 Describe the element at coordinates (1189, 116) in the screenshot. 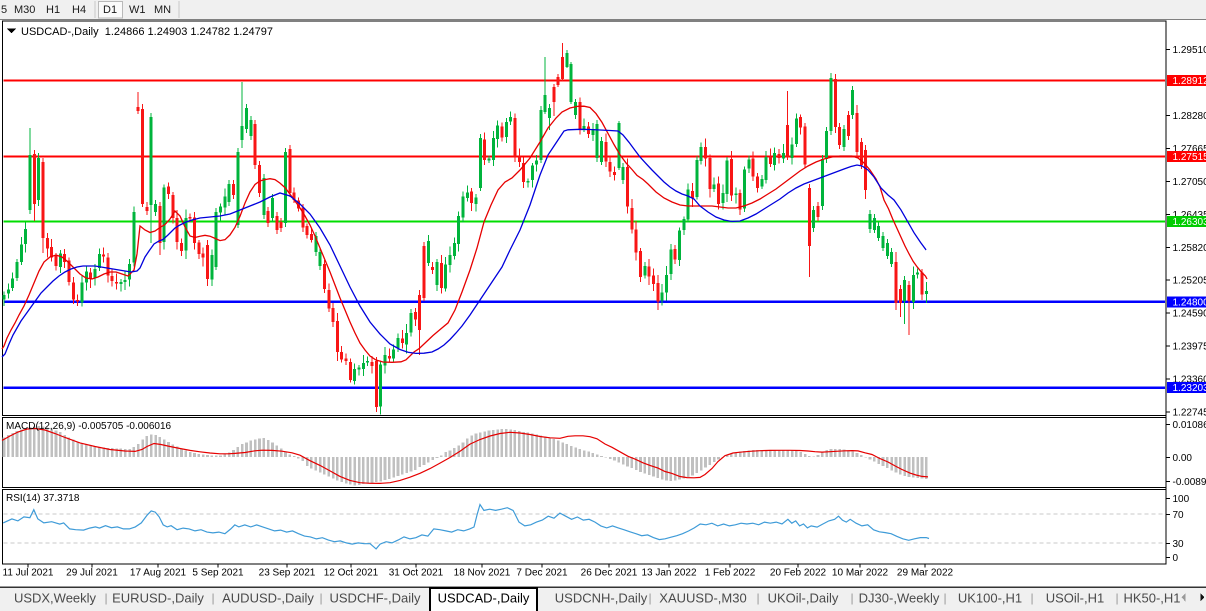

I see `svg-text: 1.28280` at that location.